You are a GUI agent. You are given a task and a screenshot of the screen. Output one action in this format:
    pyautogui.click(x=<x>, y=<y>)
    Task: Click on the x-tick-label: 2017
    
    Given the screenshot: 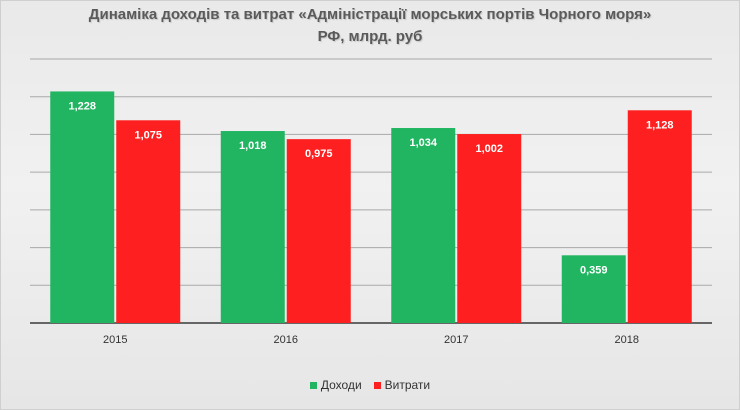 What is the action you would take?
    pyautogui.click(x=456, y=340)
    